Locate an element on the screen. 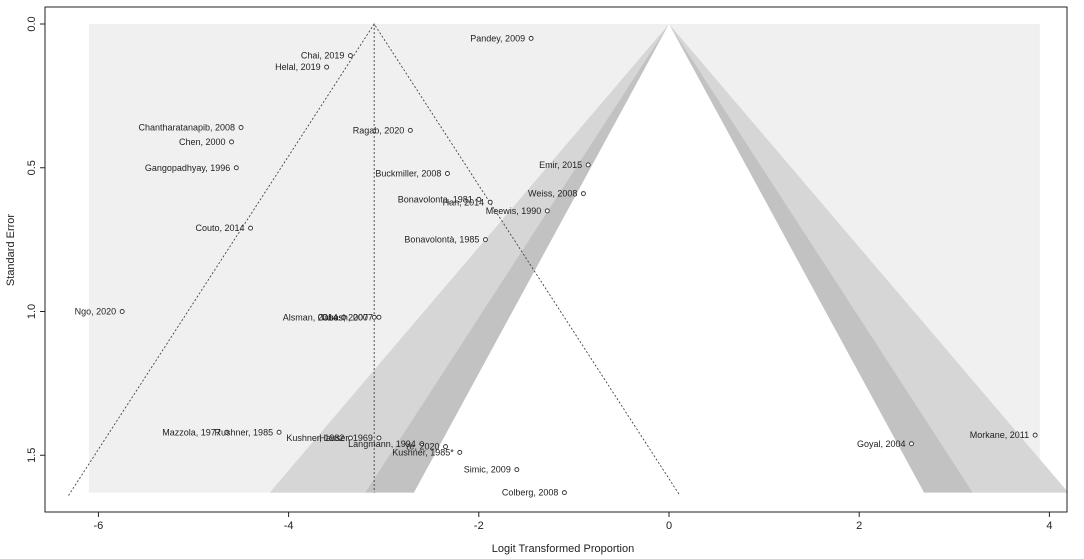 The width and height of the screenshot is (1084, 559). point-label: Helal, 2019 is located at coordinates (298, 67).